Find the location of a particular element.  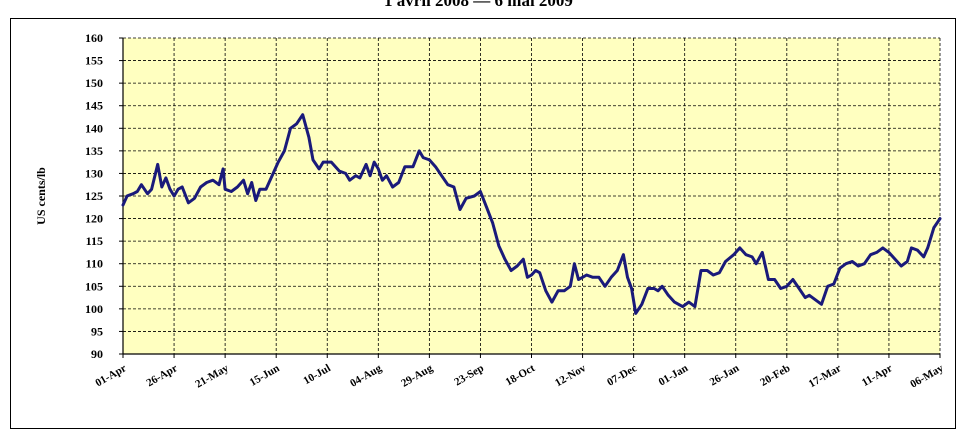

y-tick-label: 160 is located at coordinates (94, 38).